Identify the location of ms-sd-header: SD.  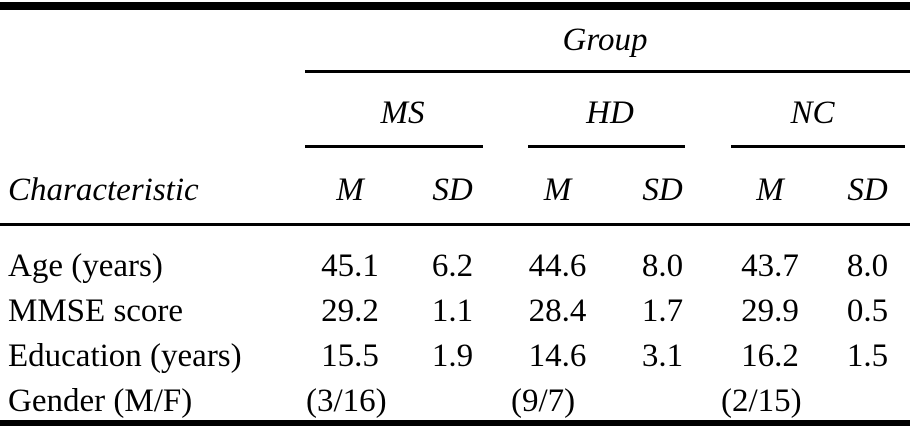
(452, 187).